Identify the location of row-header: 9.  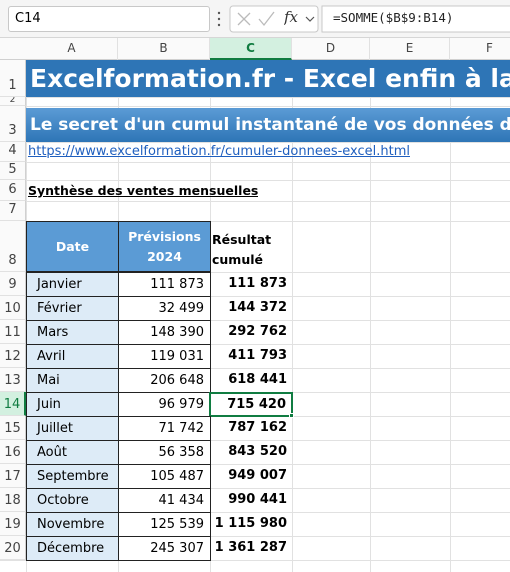
(13, 284).